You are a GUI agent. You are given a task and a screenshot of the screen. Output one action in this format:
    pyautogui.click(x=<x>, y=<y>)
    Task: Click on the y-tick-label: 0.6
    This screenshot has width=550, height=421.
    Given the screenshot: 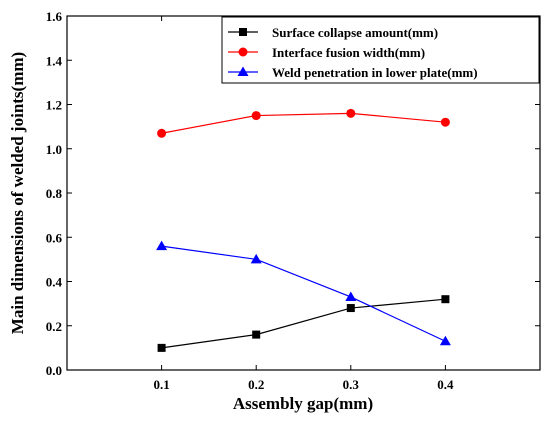 What is the action you would take?
    pyautogui.click(x=54, y=237)
    